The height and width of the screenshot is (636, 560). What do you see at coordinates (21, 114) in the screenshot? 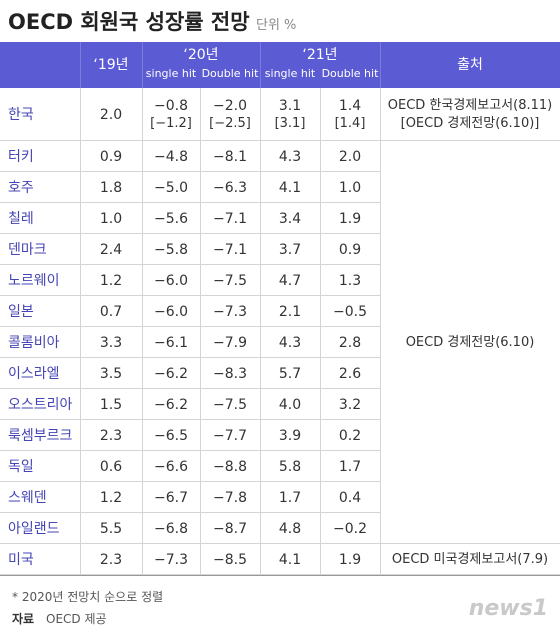
I see `country-name: 한국` at bounding box center [21, 114].